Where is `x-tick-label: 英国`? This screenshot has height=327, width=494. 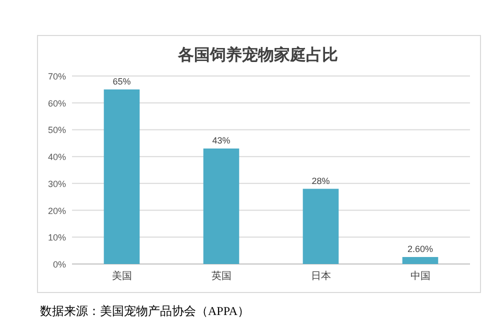 x-tick-label: 英国 is located at coordinates (221, 276).